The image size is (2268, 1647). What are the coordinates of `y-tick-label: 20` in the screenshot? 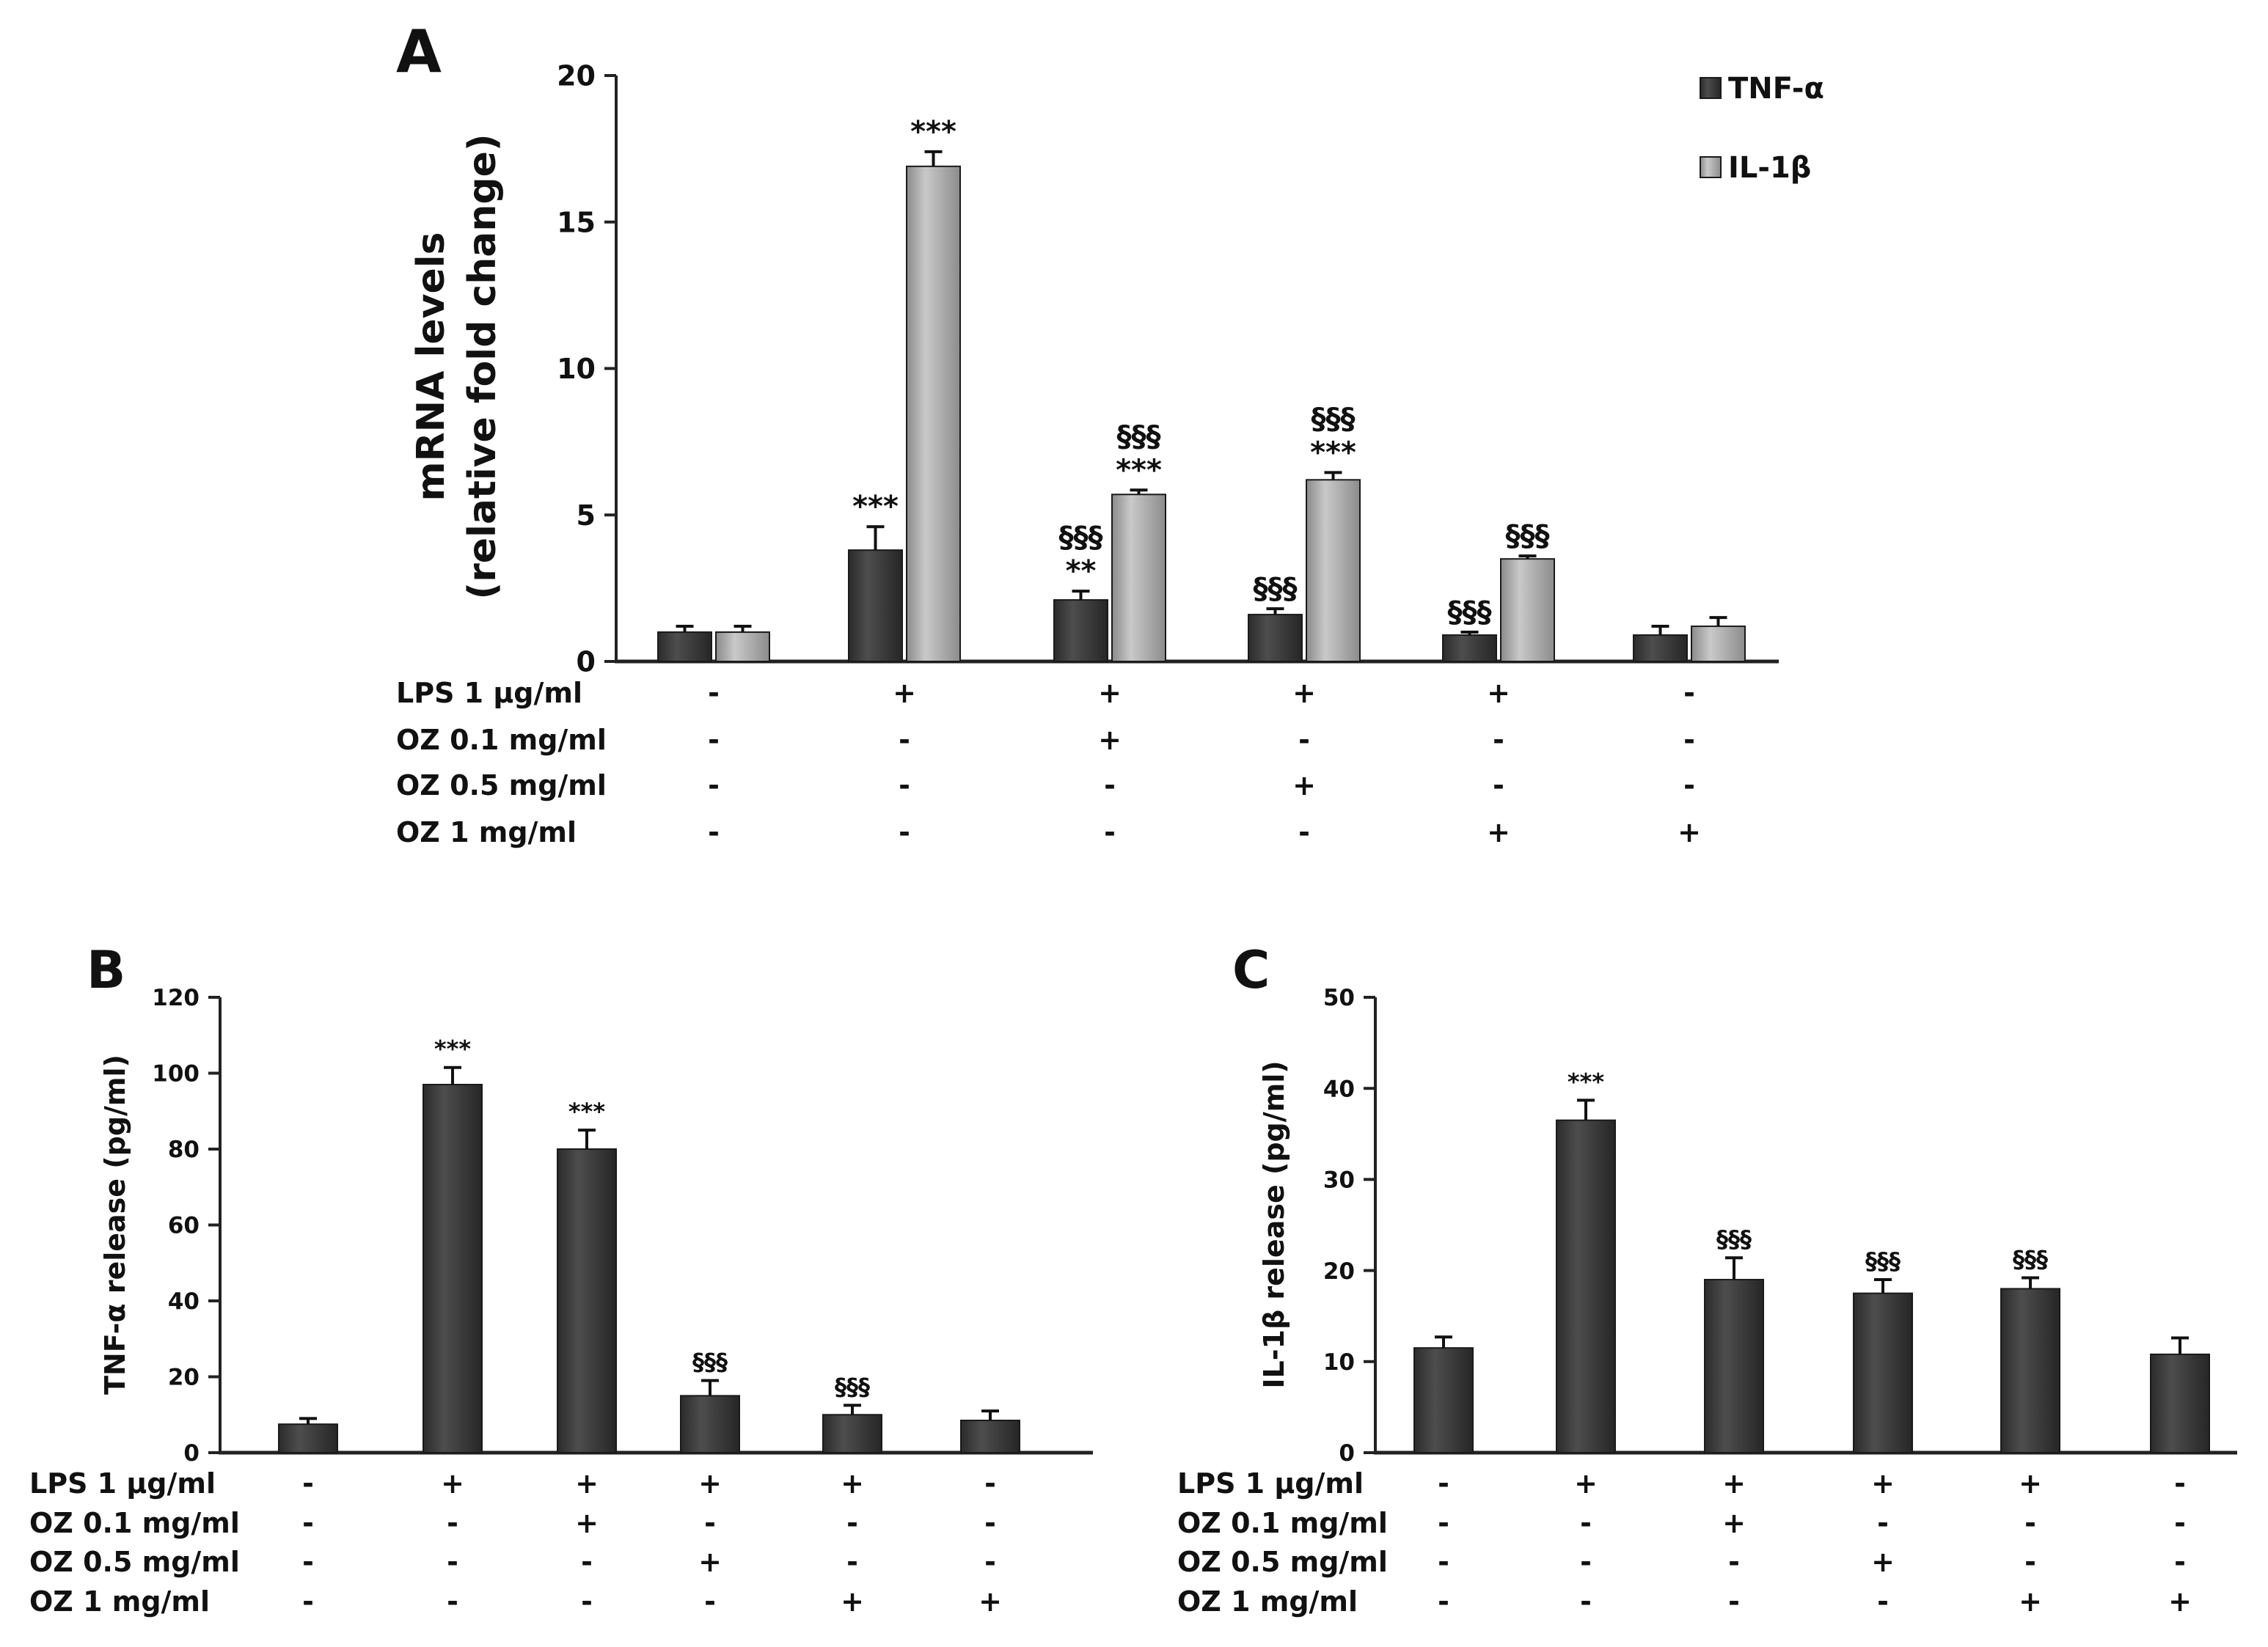 It's located at (577, 76).